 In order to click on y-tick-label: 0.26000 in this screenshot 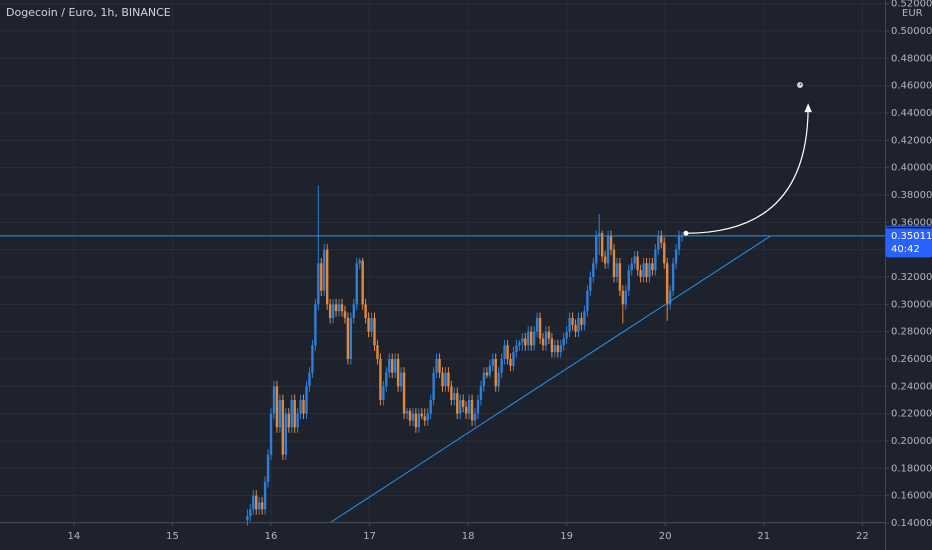, I will do `click(911, 359)`.